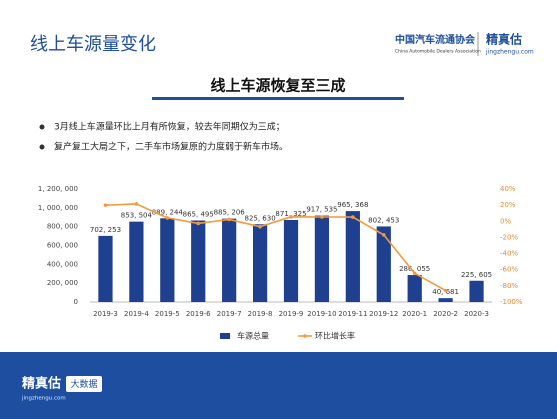 The image size is (557, 419). What do you see at coordinates (260, 314) in the screenshot?
I see `x-tick-label: 2019-8` at bounding box center [260, 314].